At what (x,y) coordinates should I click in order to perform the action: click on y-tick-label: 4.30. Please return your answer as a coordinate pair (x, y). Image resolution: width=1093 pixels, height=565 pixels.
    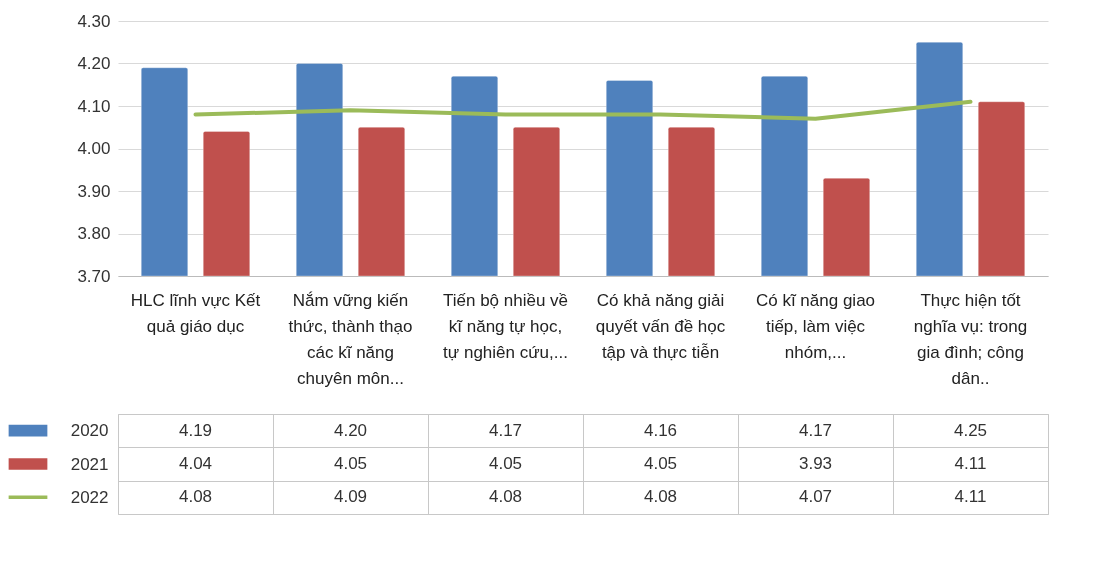
    Looking at the image, I should click on (94, 21).